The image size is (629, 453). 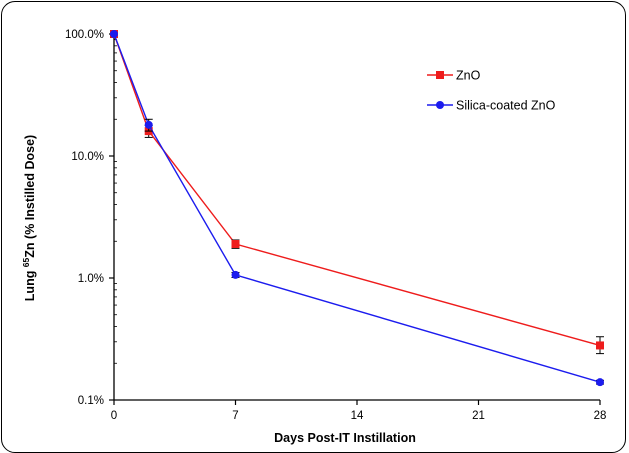 What do you see at coordinates (468, 76) in the screenshot?
I see `legend-label: ZnO` at bounding box center [468, 76].